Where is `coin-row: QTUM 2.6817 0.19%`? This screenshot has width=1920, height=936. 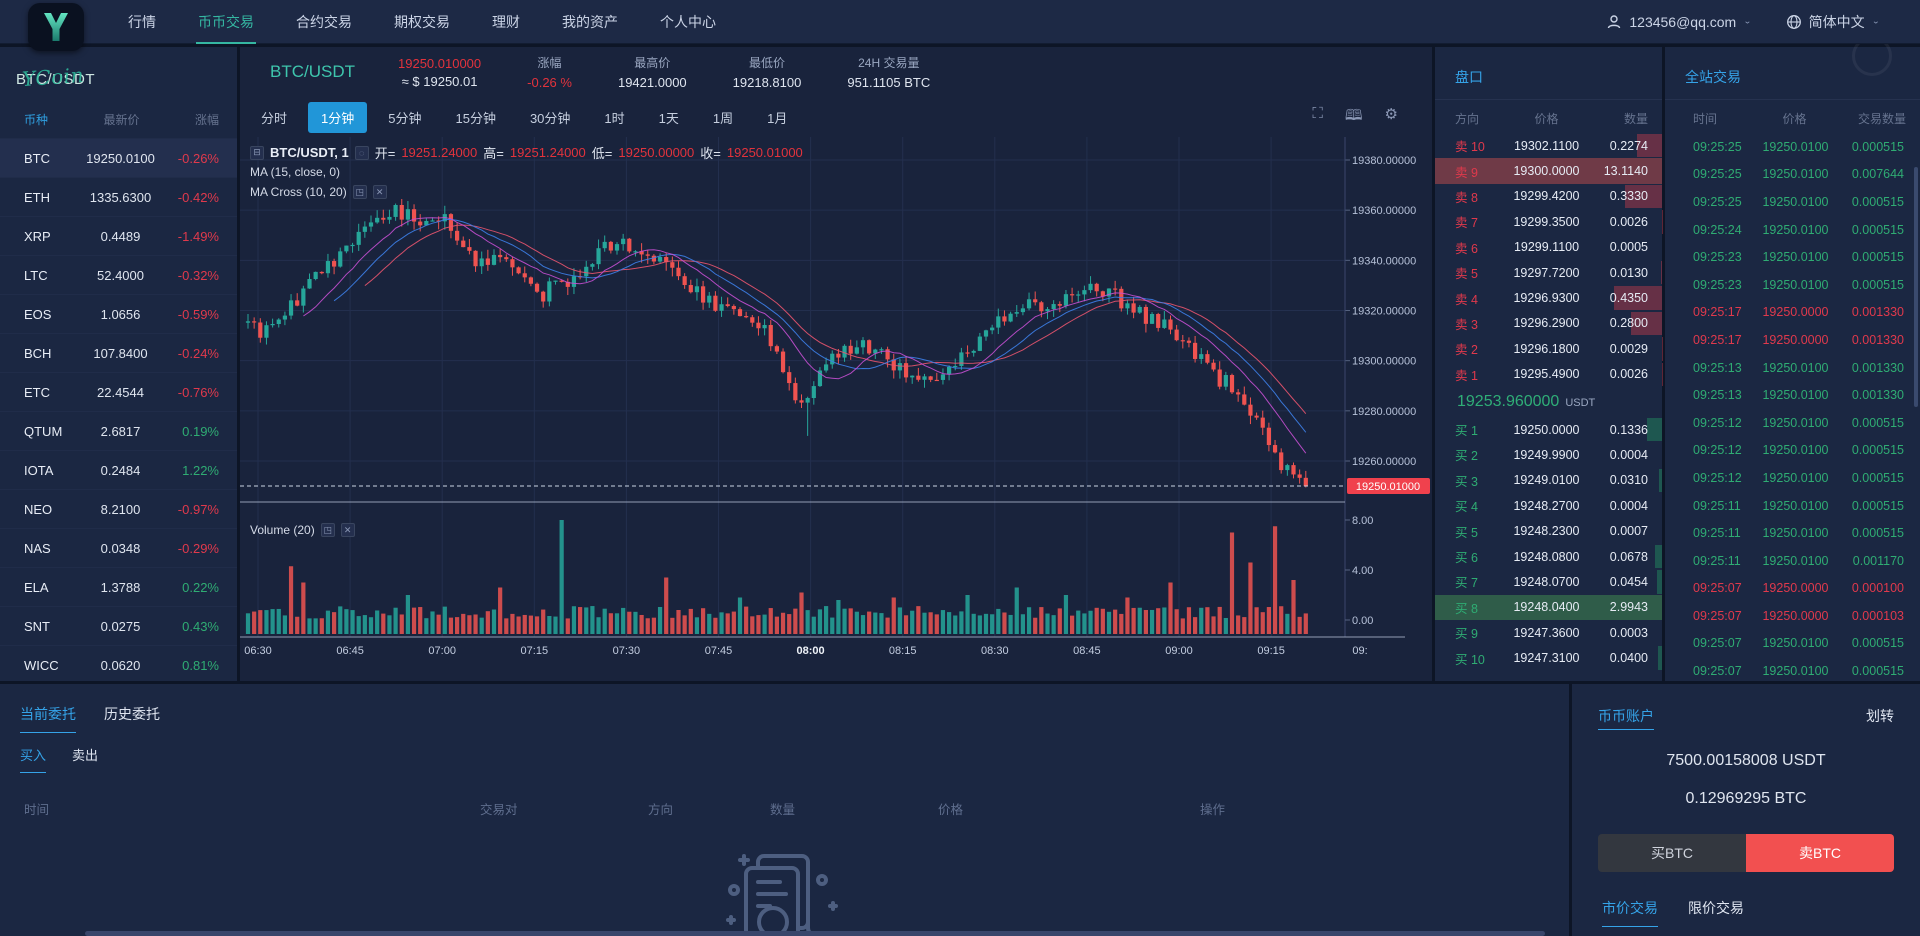 coin-row: QTUM 2.6817 0.19% is located at coordinates (118, 430).